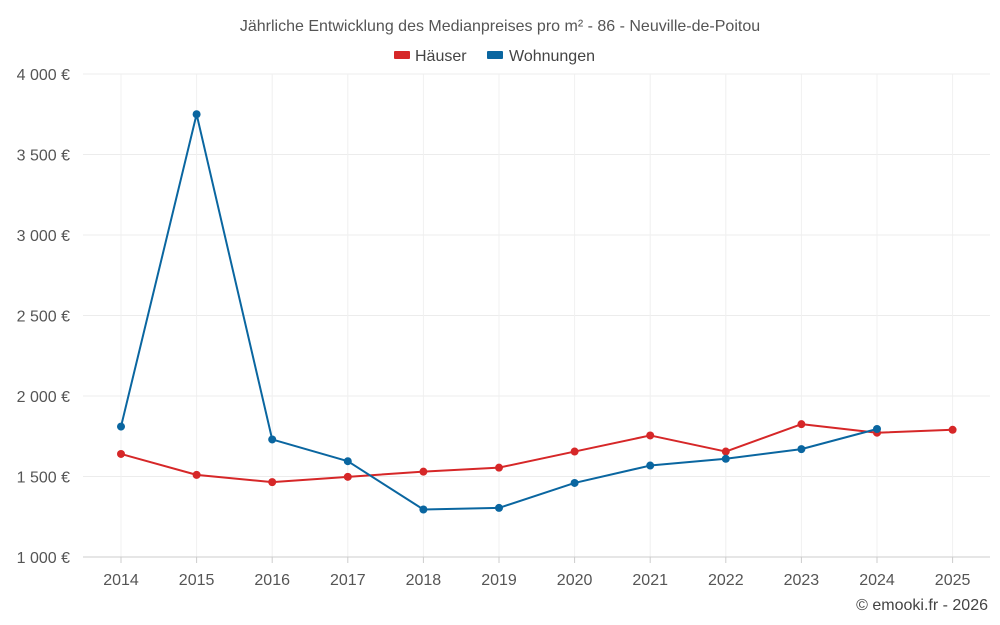 This screenshot has width=1000, height=625. I want to click on y-tick-label: 4 000 €, so click(43, 75).